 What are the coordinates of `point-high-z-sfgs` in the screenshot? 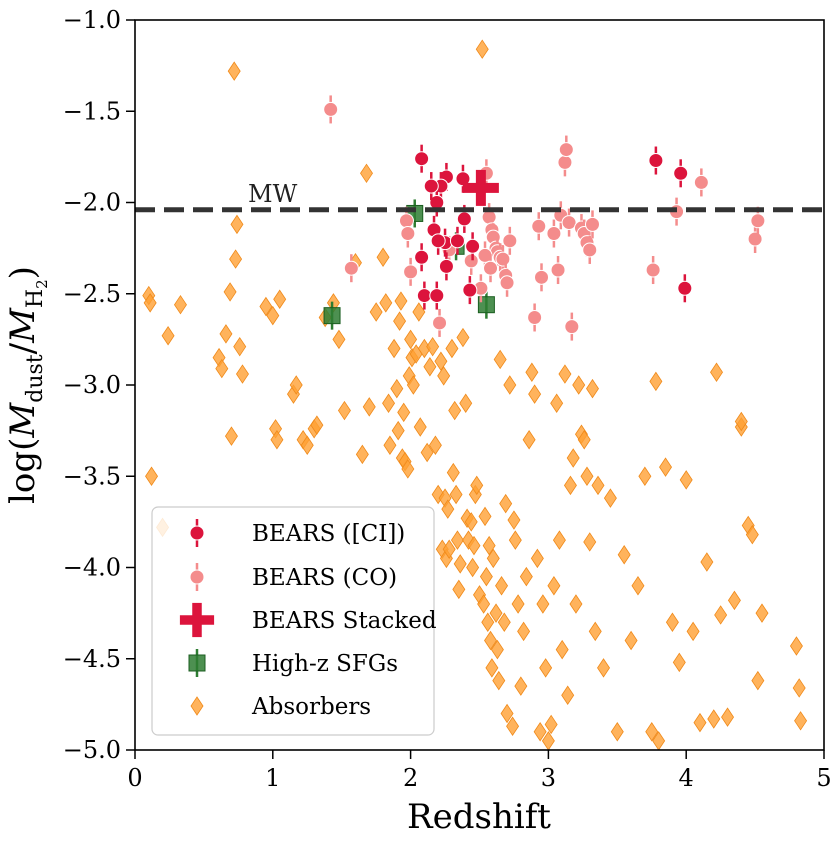 It's located at (486, 304).